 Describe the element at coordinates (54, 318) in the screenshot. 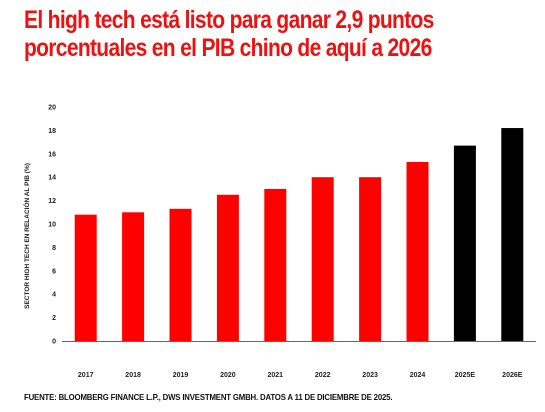

I see `y-tick-label: 2` at that location.